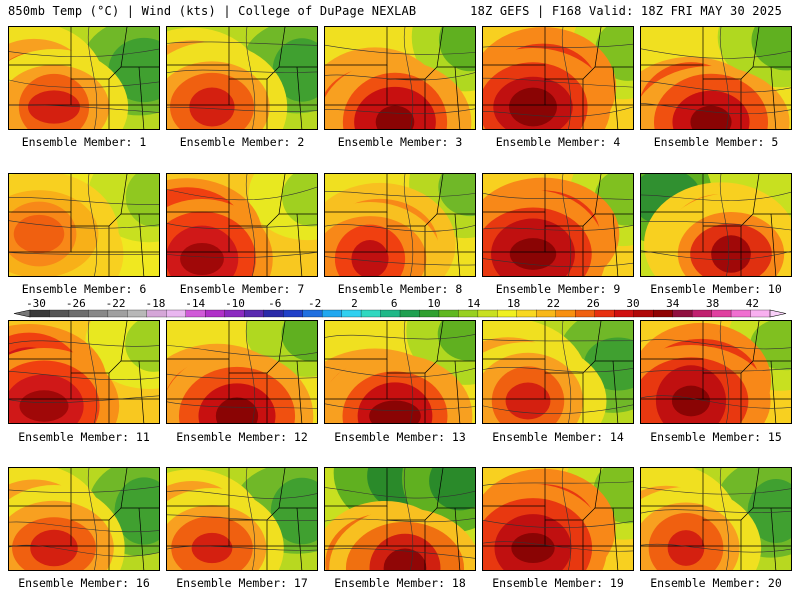  What do you see at coordinates (558, 289) in the screenshot?
I see `ensemble-member-caption: Ensemble Member: 9` at bounding box center [558, 289].